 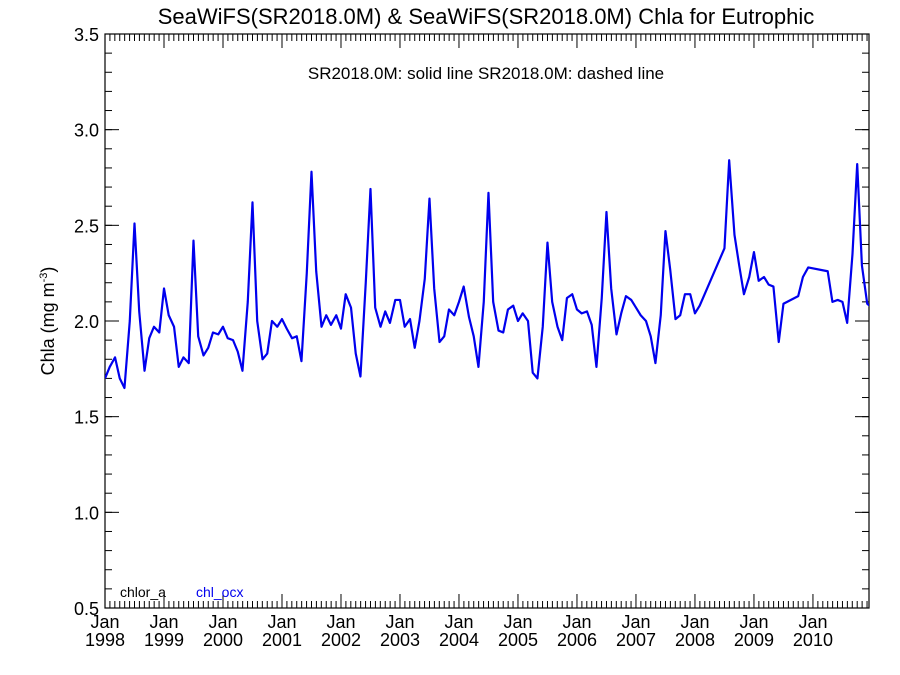 What do you see at coordinates (754, 640) in the screenshot?
I see `x-tick-year: 2009` at bounding box center [754, 640].